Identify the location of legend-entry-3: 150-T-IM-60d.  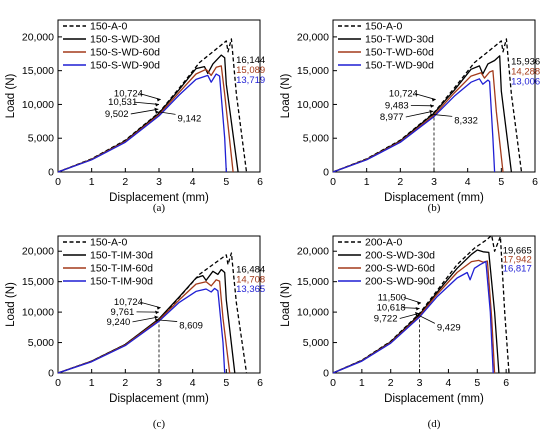
(121, 269).